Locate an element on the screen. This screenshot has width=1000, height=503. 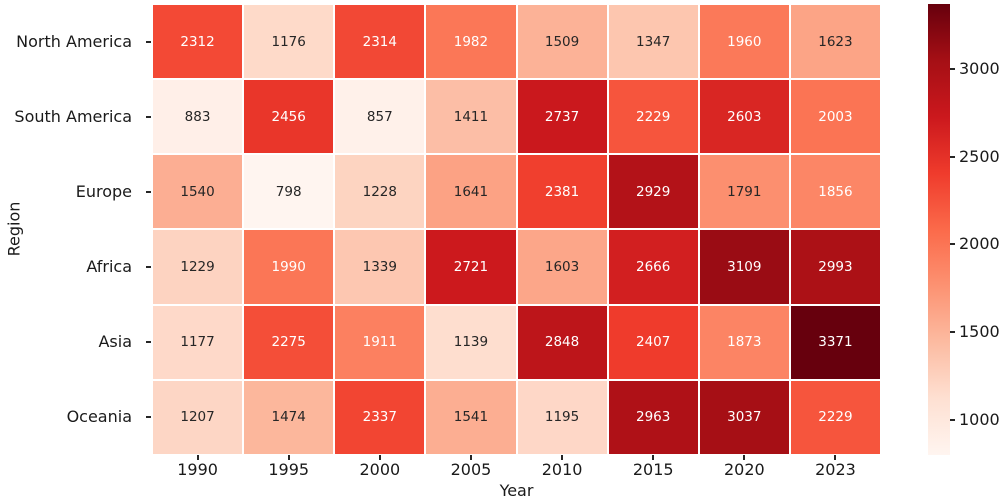
heatmap-cell-asia-2010: 2848 is located at coordinates (562, 342).